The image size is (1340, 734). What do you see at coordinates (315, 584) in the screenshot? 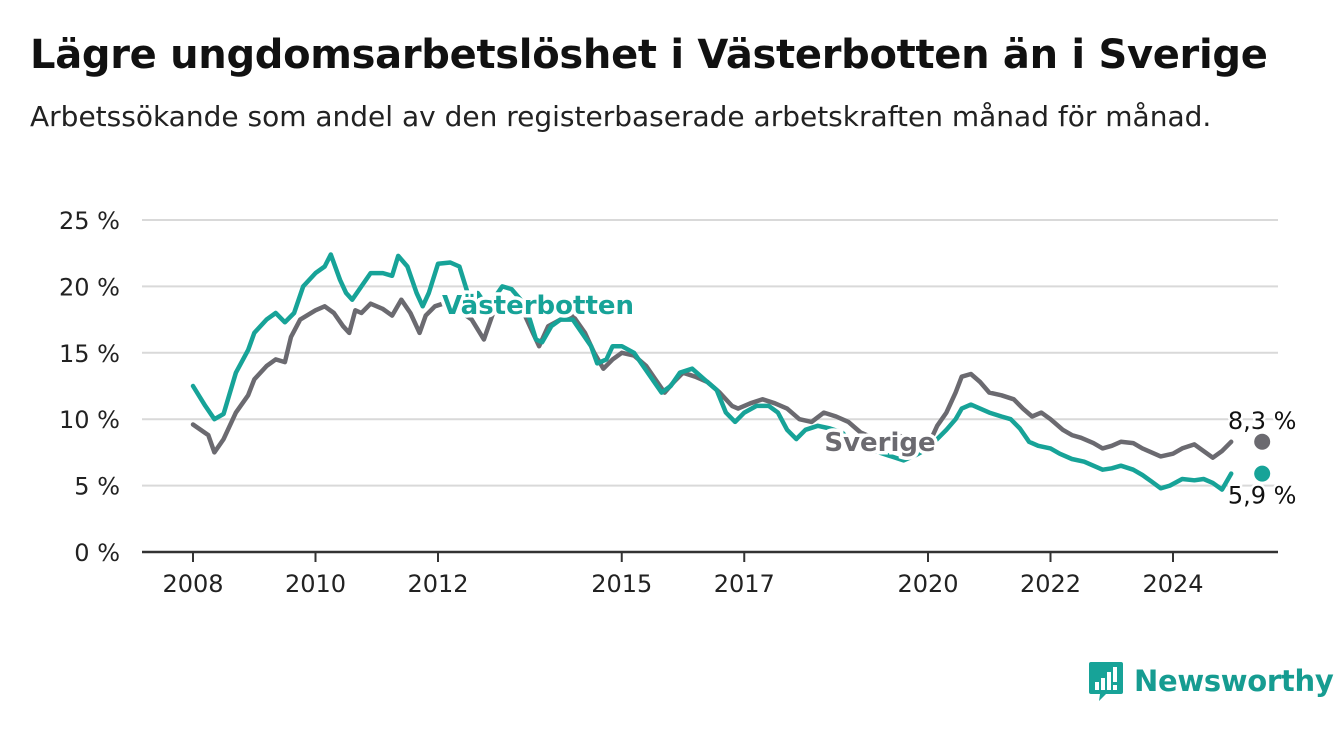
I see `x-tick-label: 2010` at bounding box center [315, 584].